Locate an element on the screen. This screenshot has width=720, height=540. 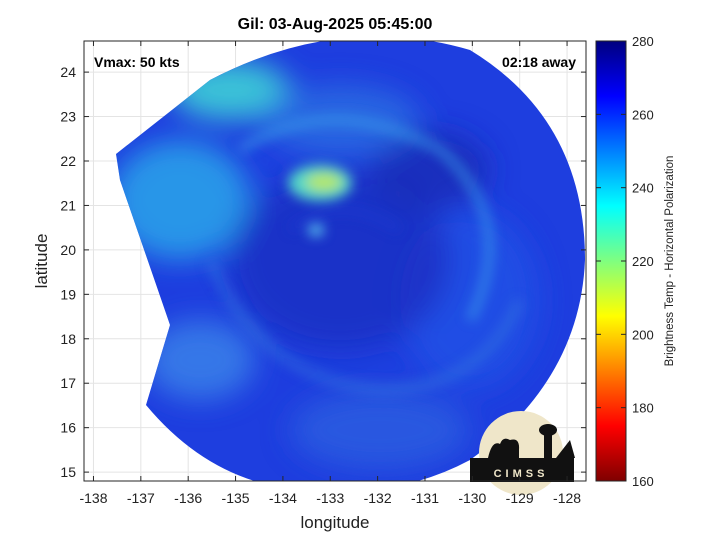
time-away-annotation: 02:18 away is located at coordinates (539, 62).